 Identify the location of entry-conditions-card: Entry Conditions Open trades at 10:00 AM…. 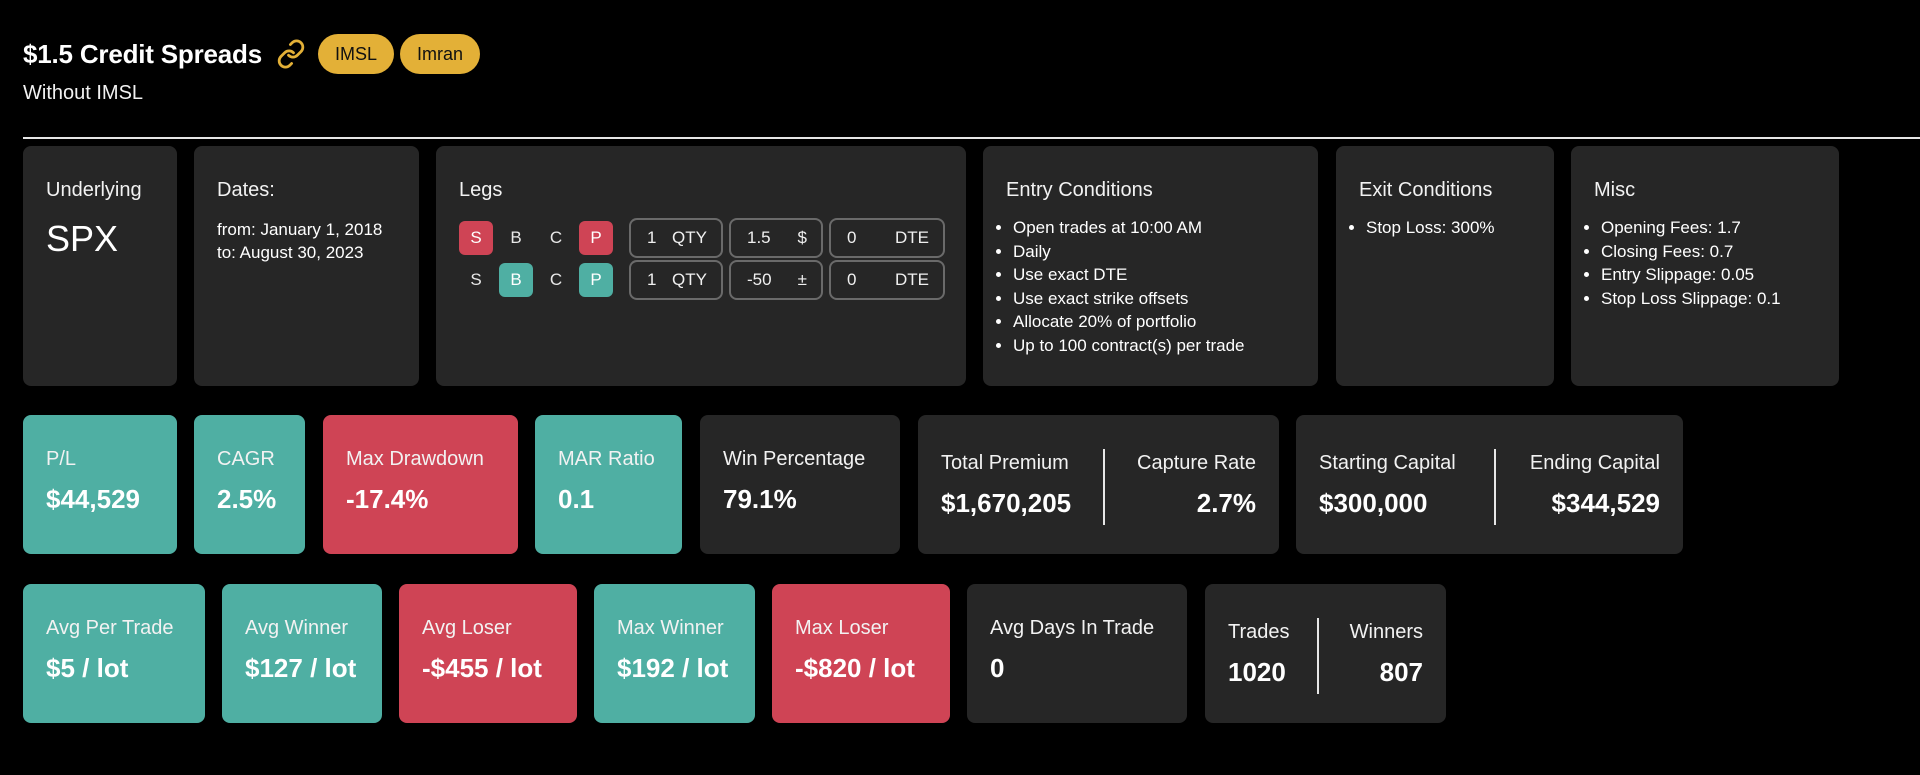
(1150, 266).